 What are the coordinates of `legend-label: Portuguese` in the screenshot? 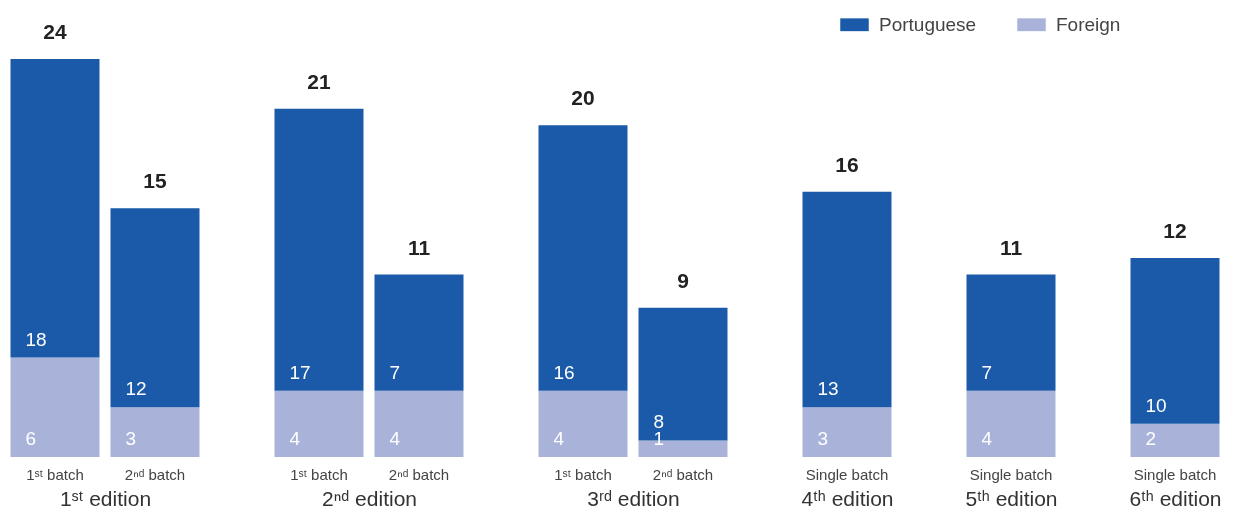 It's located at (928, 24).